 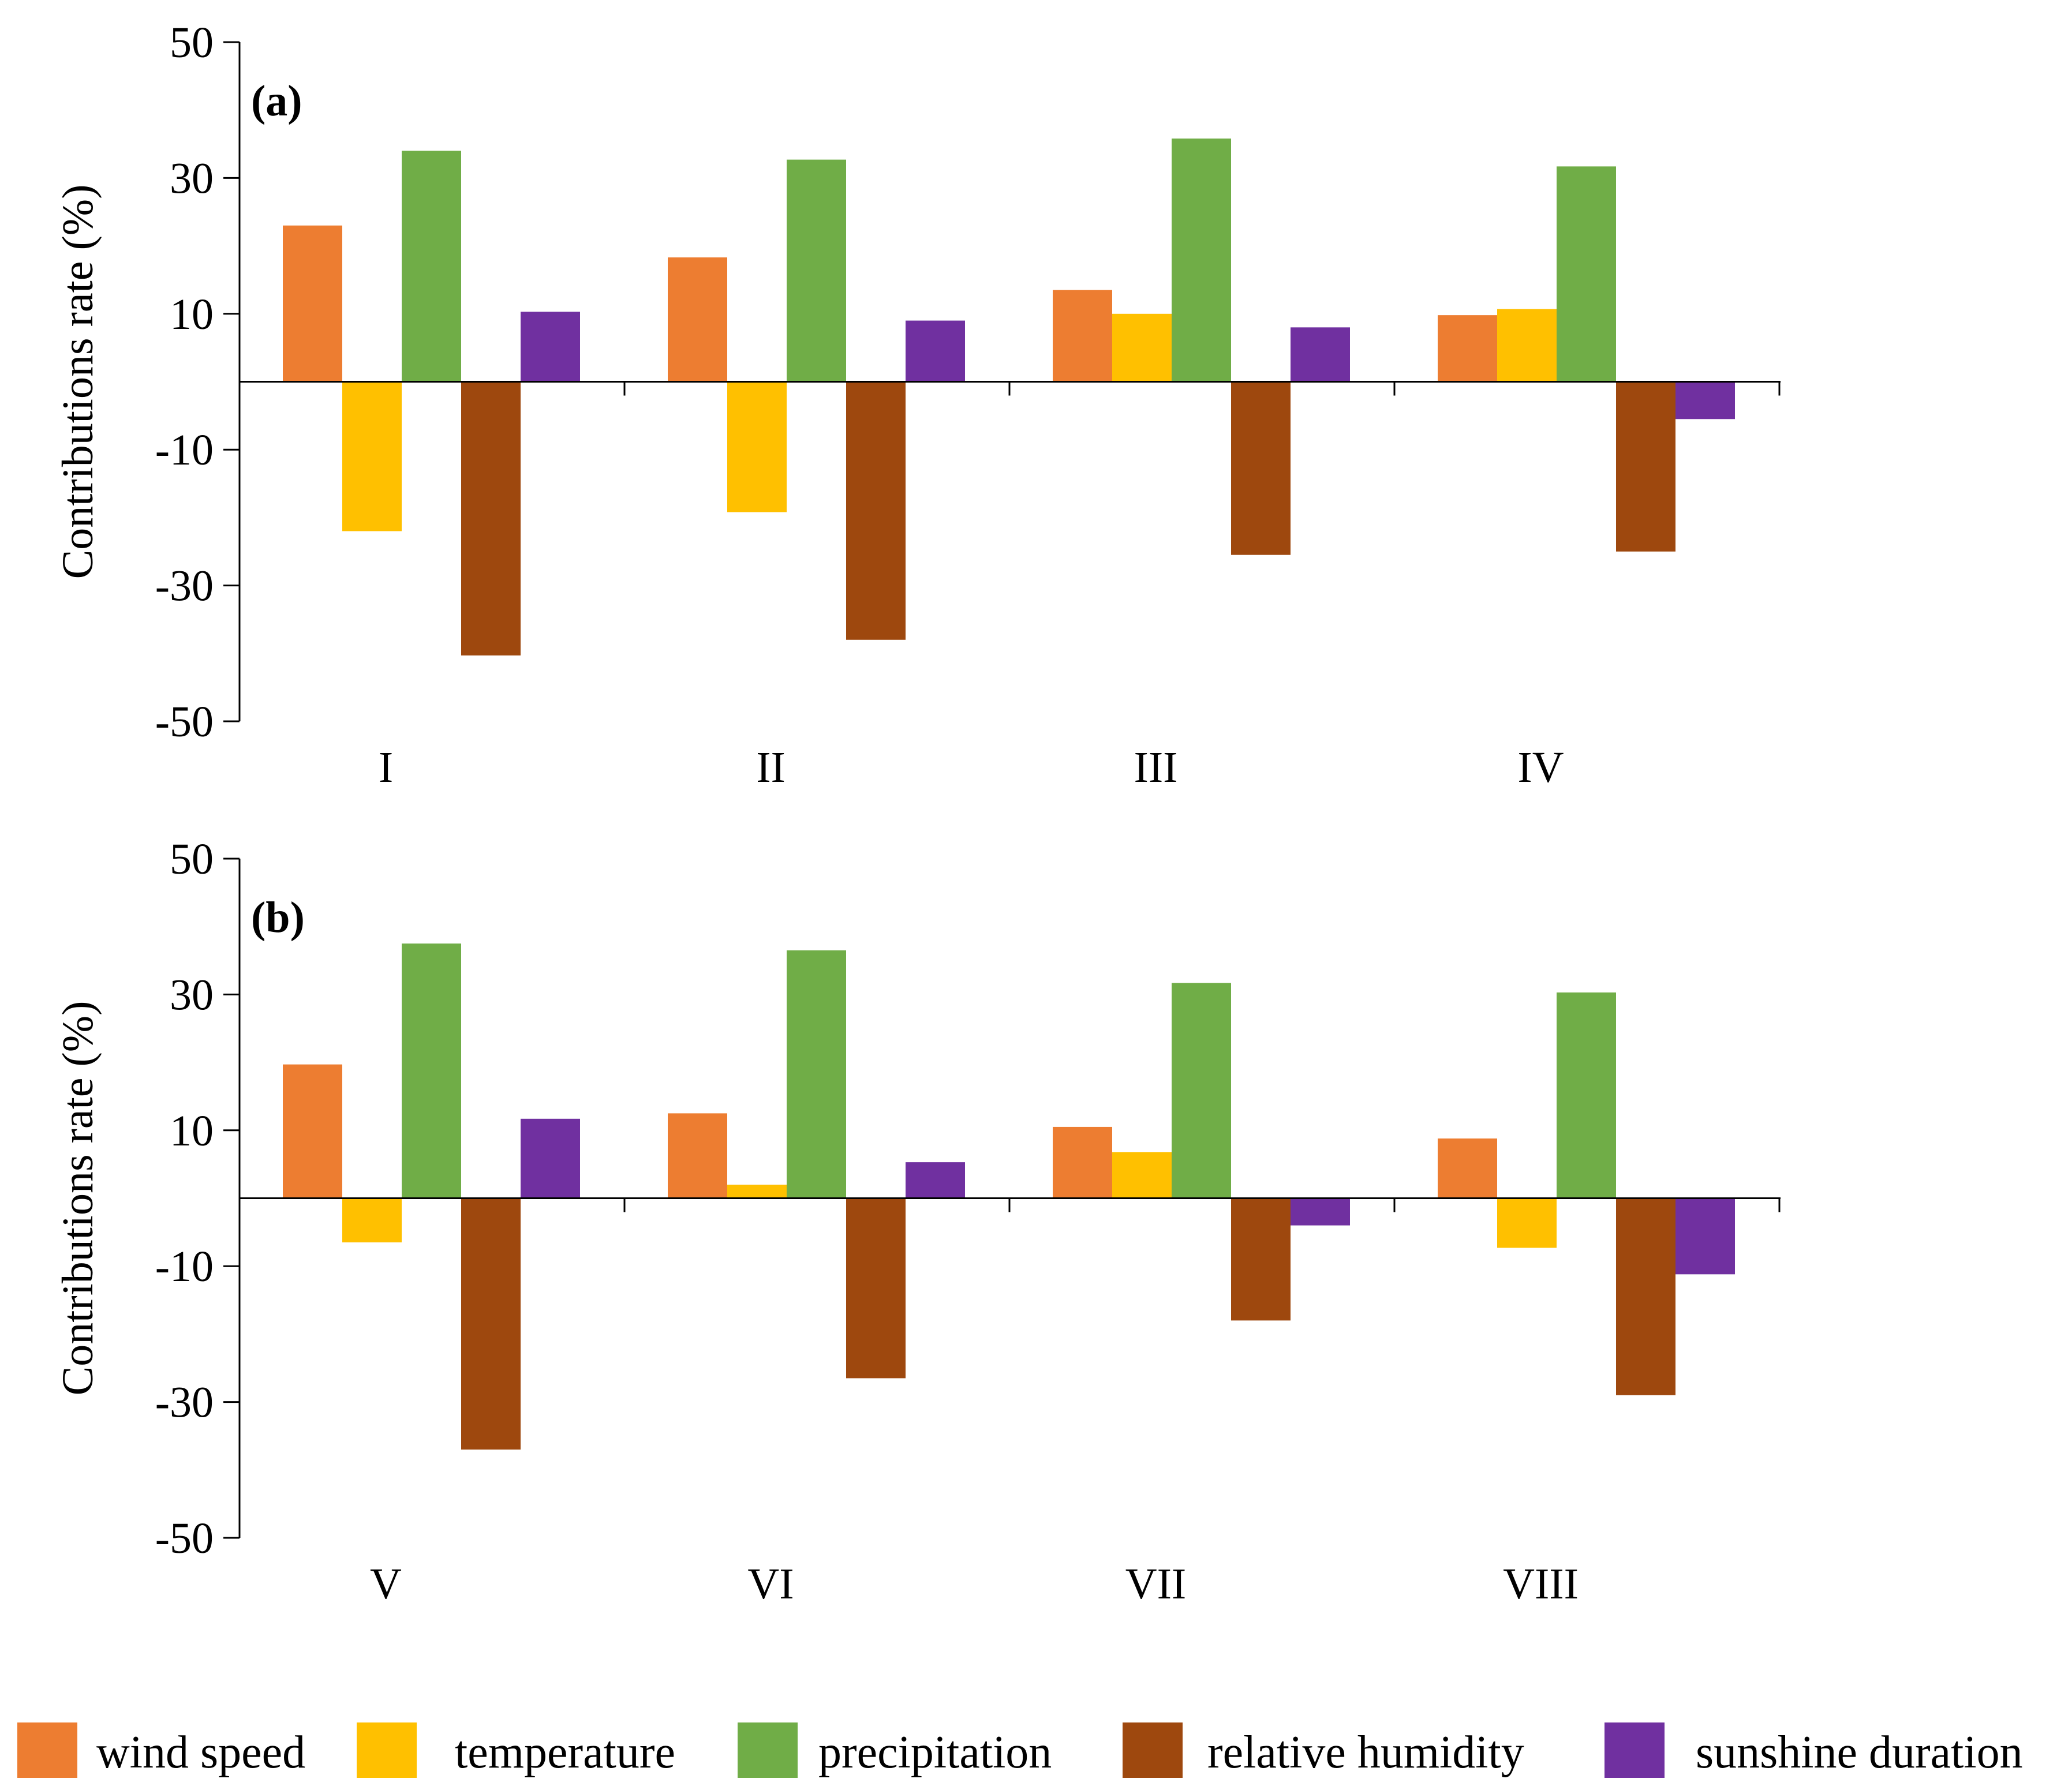 What do you see at coordinates (1527, 345) in the screenshot?
I see `bar-temperature-iv` at bounding box center [1527, 345].